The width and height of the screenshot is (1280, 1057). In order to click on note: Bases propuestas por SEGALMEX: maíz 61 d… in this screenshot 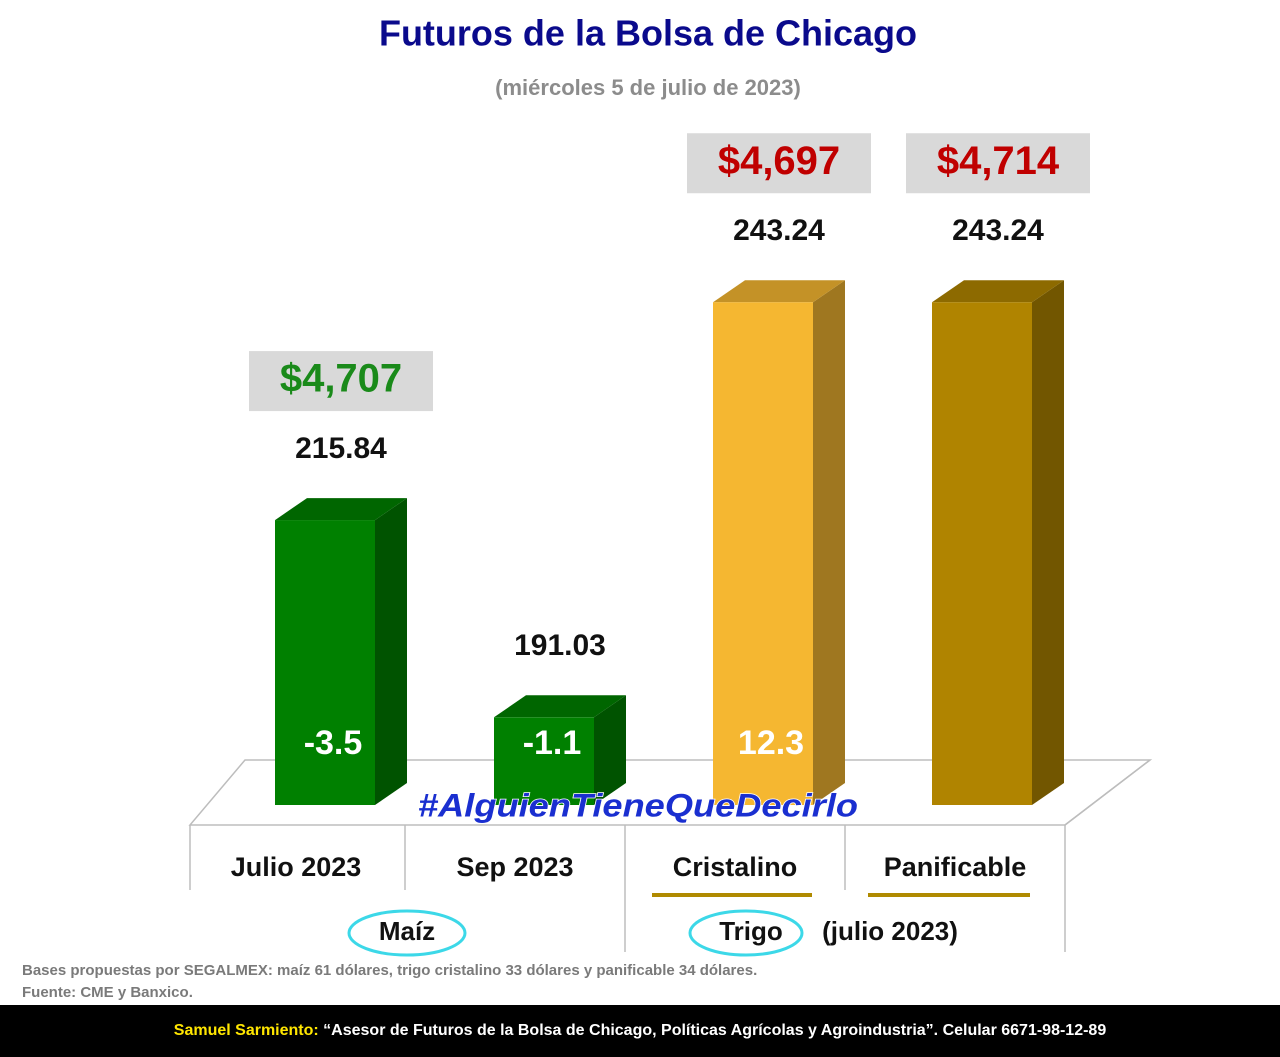, I will do `click(389, 970)`.